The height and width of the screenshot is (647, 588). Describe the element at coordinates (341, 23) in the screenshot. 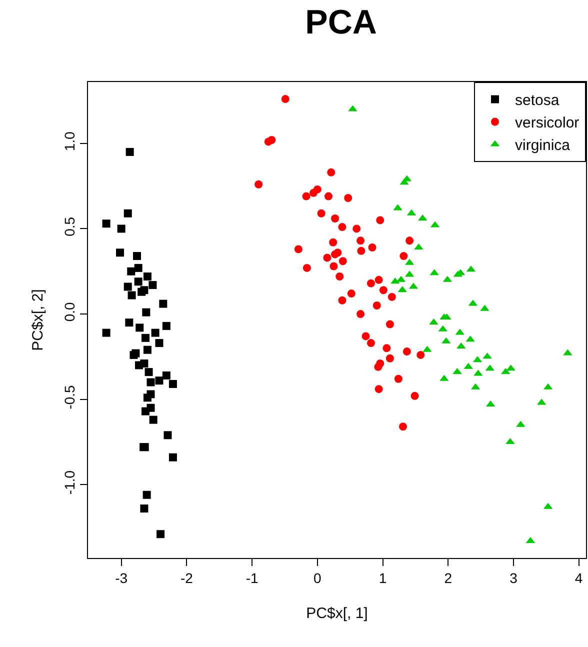

I see `chart-title: PCA` at that location.